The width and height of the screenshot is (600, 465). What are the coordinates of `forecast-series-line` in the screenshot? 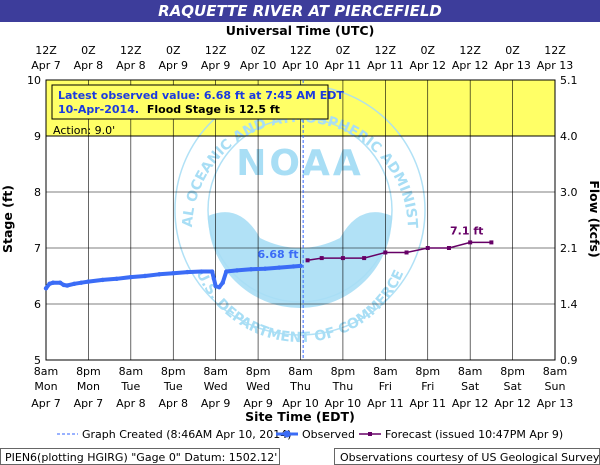 It's located at (399, 251).